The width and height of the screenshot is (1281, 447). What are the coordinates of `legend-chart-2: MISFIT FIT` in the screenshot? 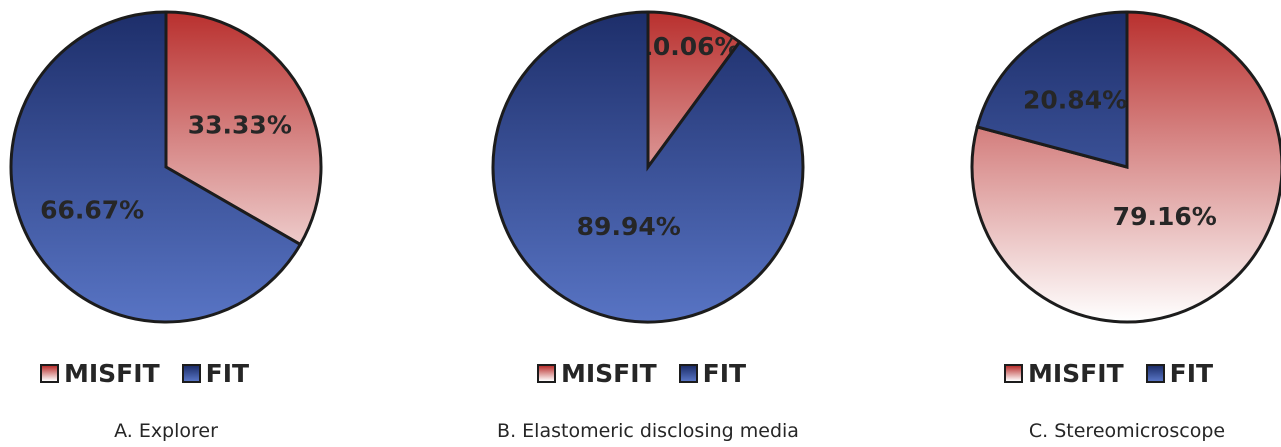 It's located at (641, 373).